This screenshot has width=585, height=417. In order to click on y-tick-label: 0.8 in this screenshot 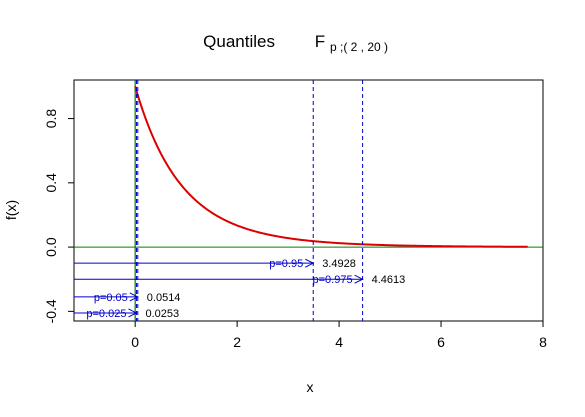, I will do `click(51, 119)`.